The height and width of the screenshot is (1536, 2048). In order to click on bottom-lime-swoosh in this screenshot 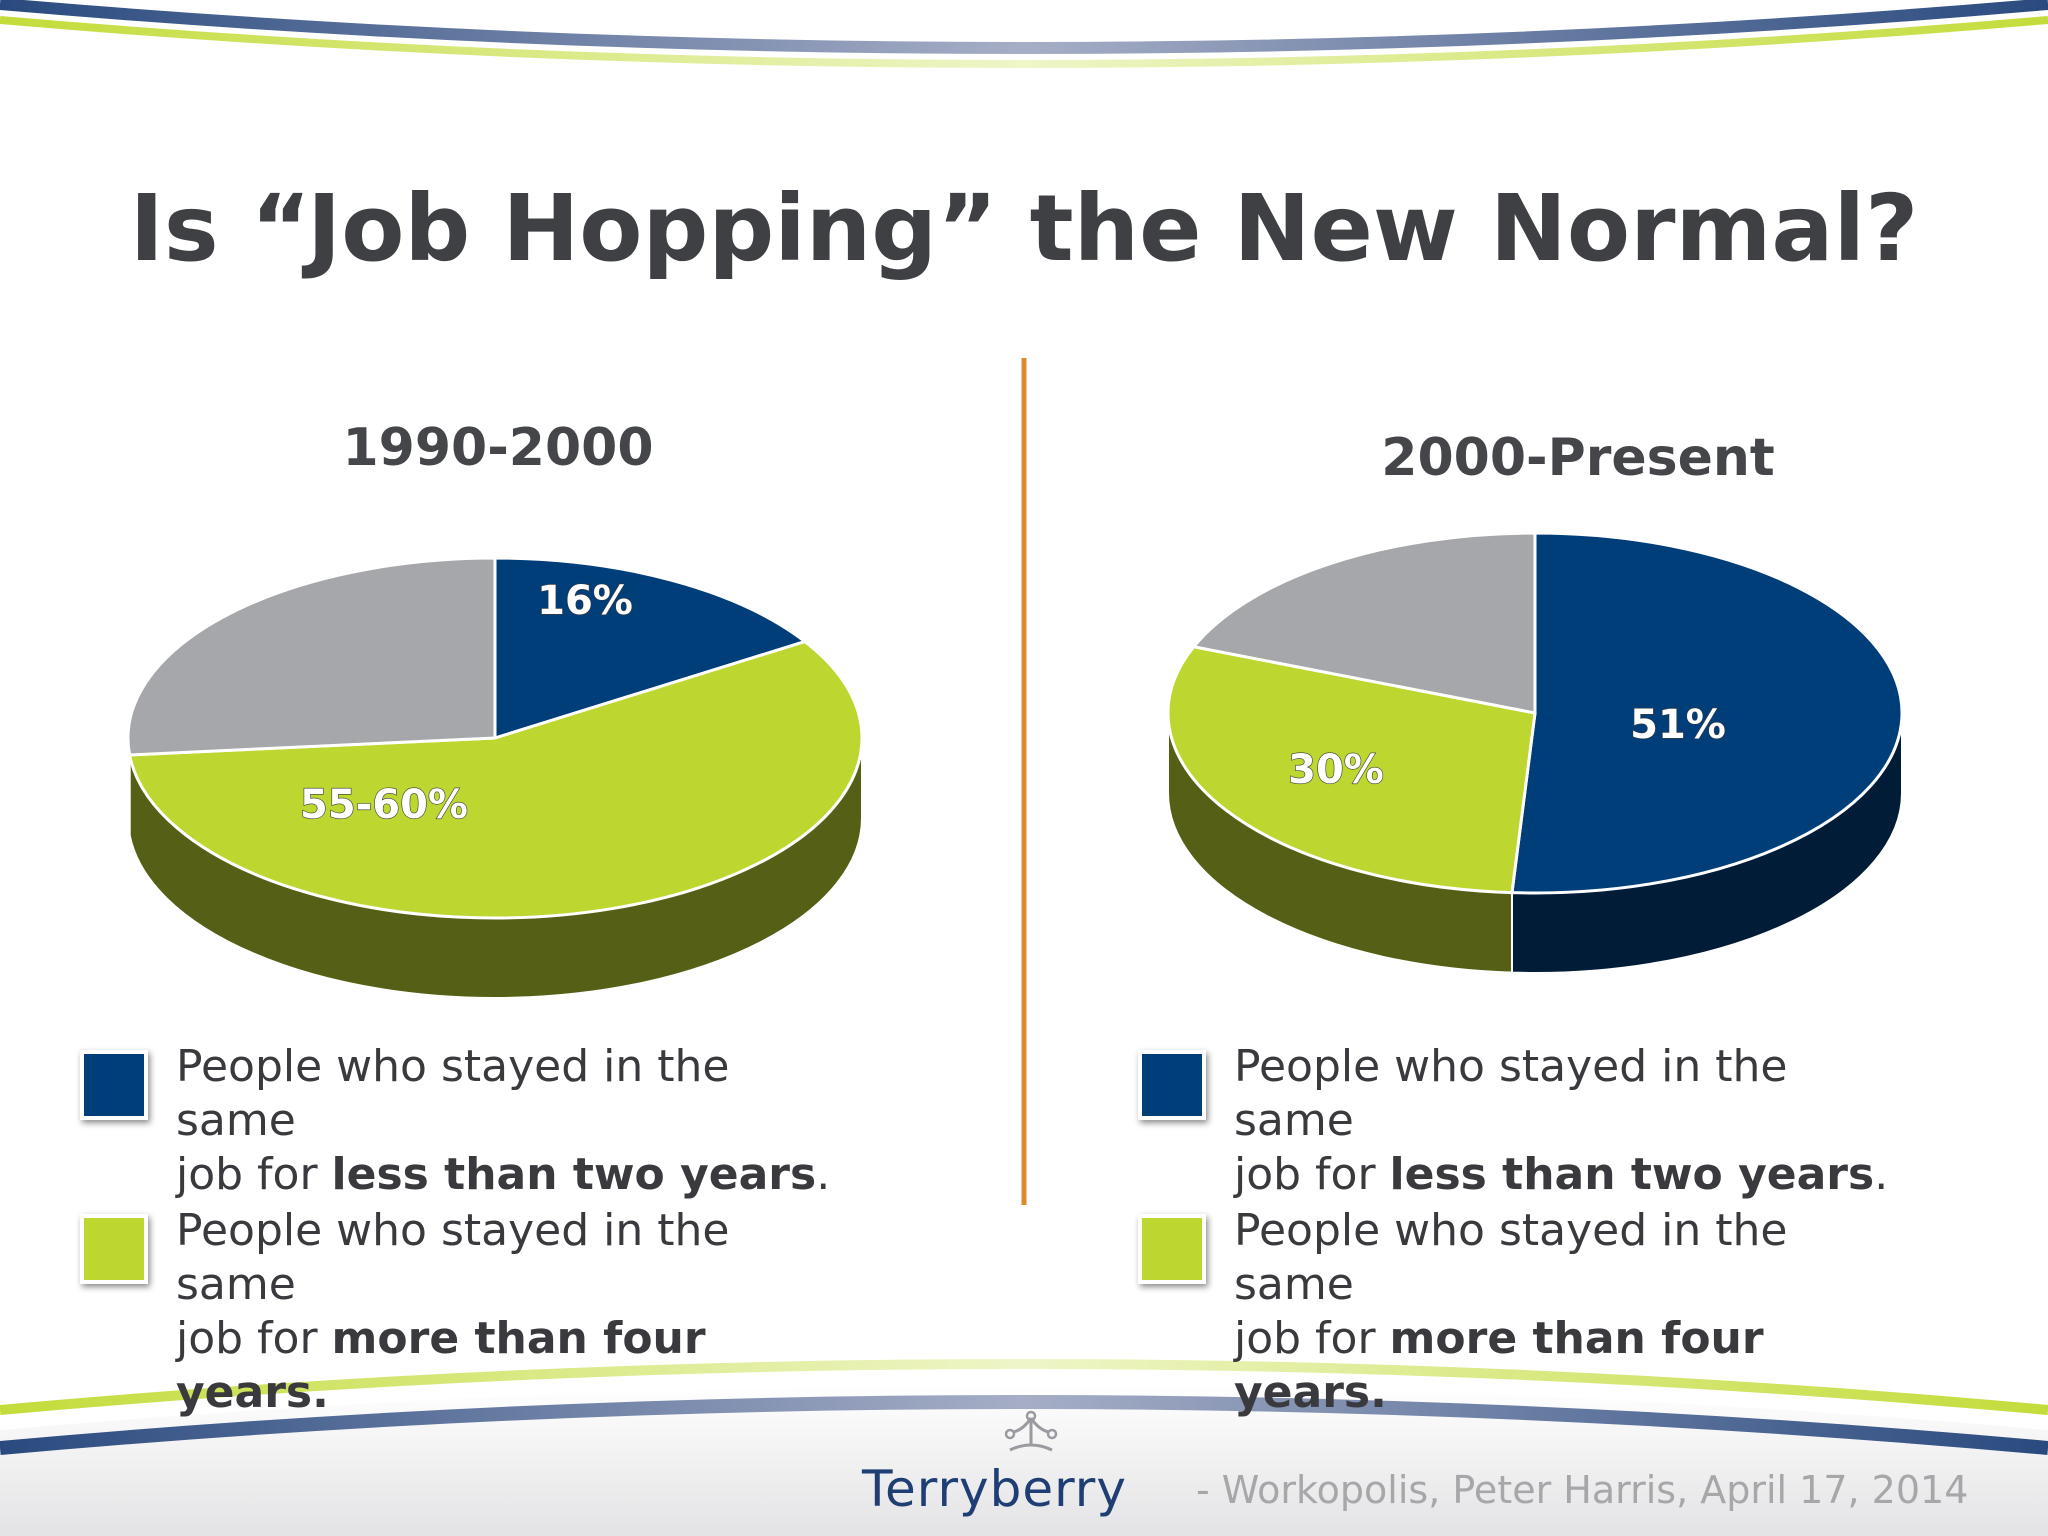, I will do `click(1024, 1387)`.